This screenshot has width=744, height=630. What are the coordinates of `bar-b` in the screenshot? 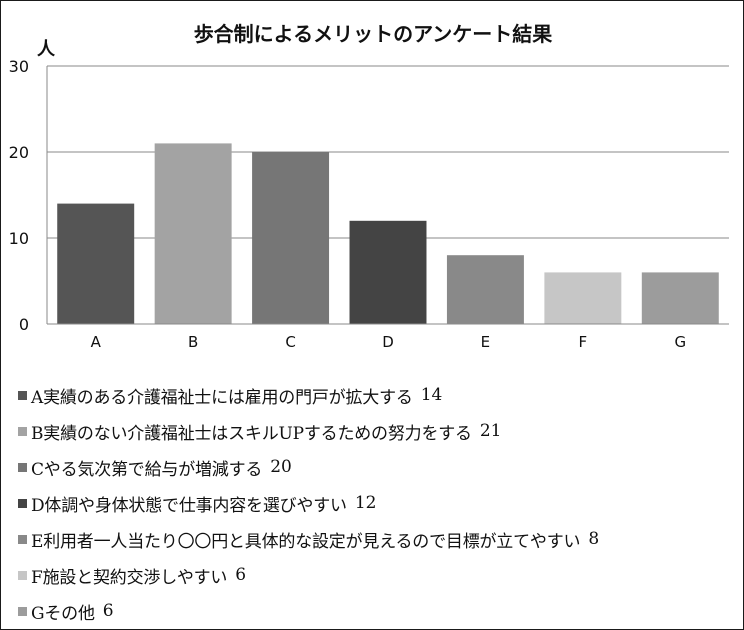 It's located at (193, 233).